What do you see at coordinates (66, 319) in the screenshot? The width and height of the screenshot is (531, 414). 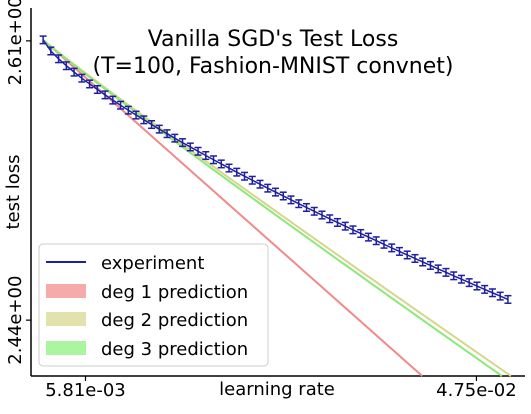 I see `legend-swatch-deg2` at bounding box center [66, 319].